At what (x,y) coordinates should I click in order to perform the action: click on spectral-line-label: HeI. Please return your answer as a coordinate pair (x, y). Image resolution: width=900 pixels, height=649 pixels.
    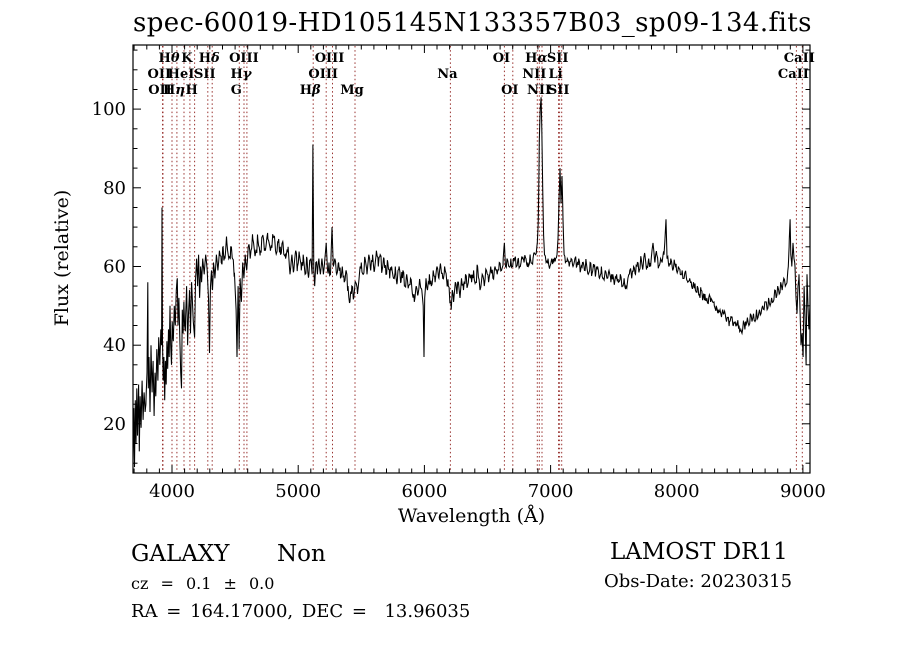
    Looking at the image, I should click on (181, 74).